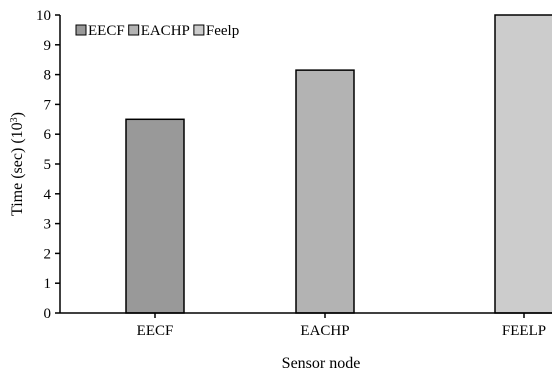 The height and width of the screenshot is (380, 552). I want to click on y-tick-label: 7, so click(48, 105).